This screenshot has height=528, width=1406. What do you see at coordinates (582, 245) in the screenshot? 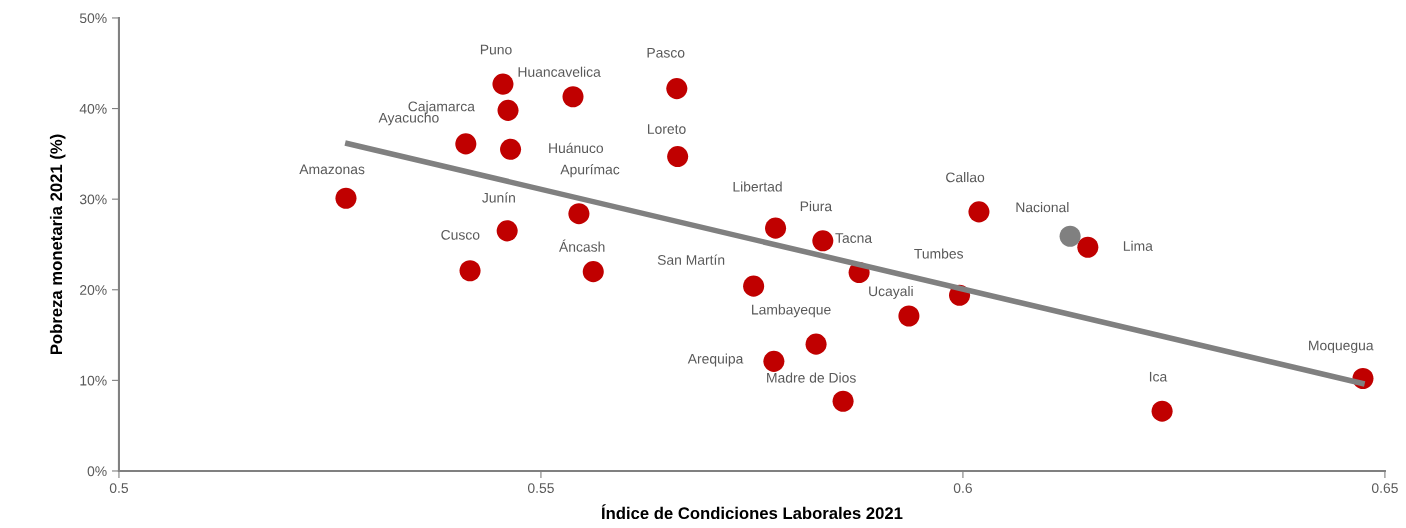
I see `annotation: Áncash` at bounding box center [582, 245].